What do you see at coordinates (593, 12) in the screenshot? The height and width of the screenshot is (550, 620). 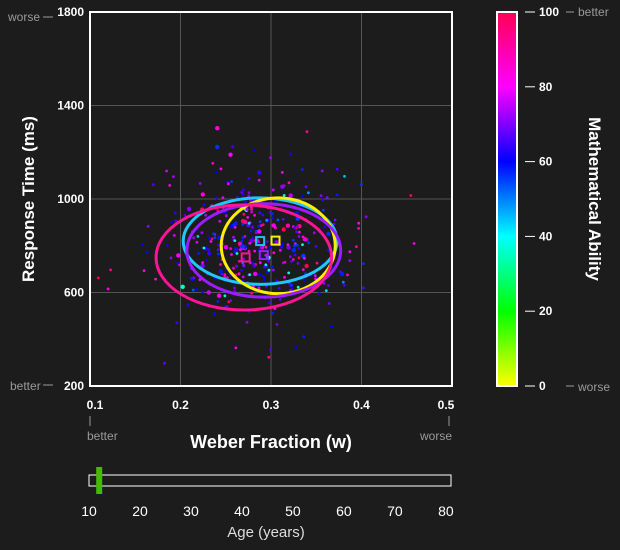 I see `colorbar-top-note: better` at bounding box center [593, 12].